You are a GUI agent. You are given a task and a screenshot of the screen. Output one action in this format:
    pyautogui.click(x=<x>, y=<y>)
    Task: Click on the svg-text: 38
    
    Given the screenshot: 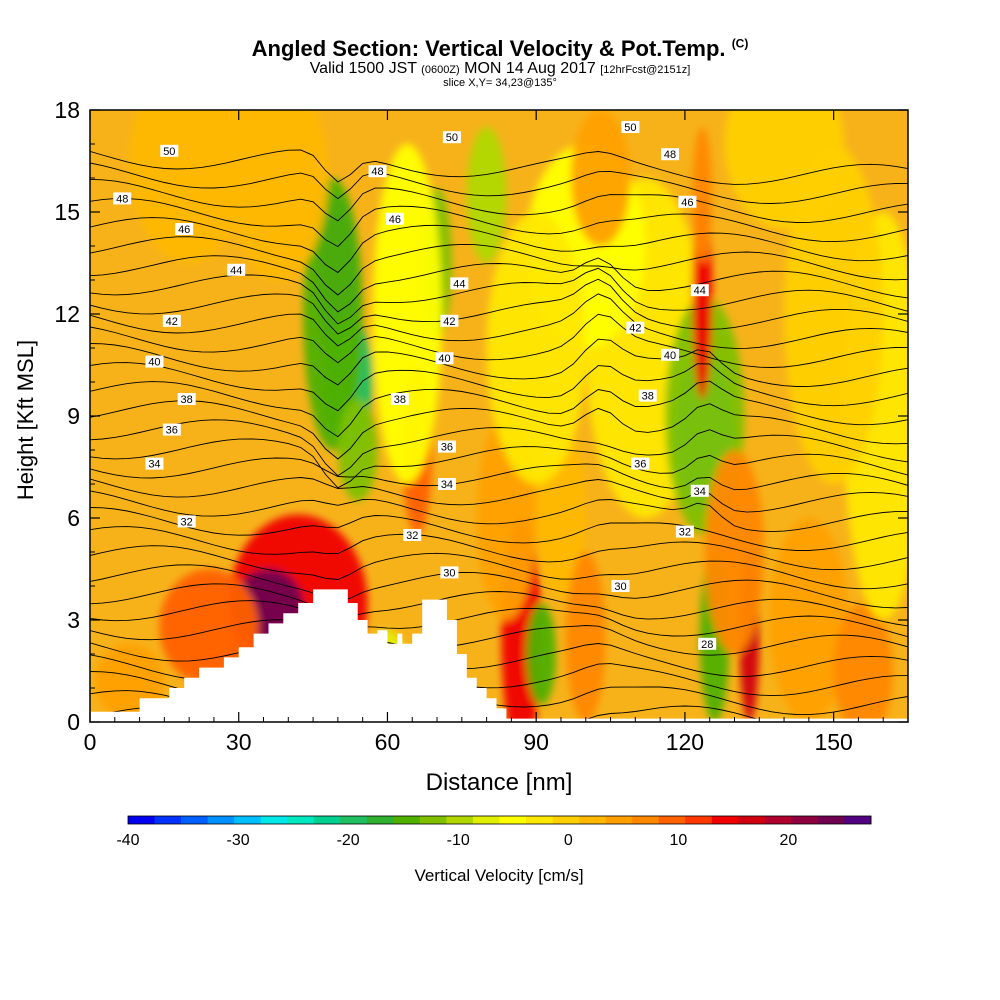 What is the action you would take?
    pyautogui.click(x=400, y=400)
    